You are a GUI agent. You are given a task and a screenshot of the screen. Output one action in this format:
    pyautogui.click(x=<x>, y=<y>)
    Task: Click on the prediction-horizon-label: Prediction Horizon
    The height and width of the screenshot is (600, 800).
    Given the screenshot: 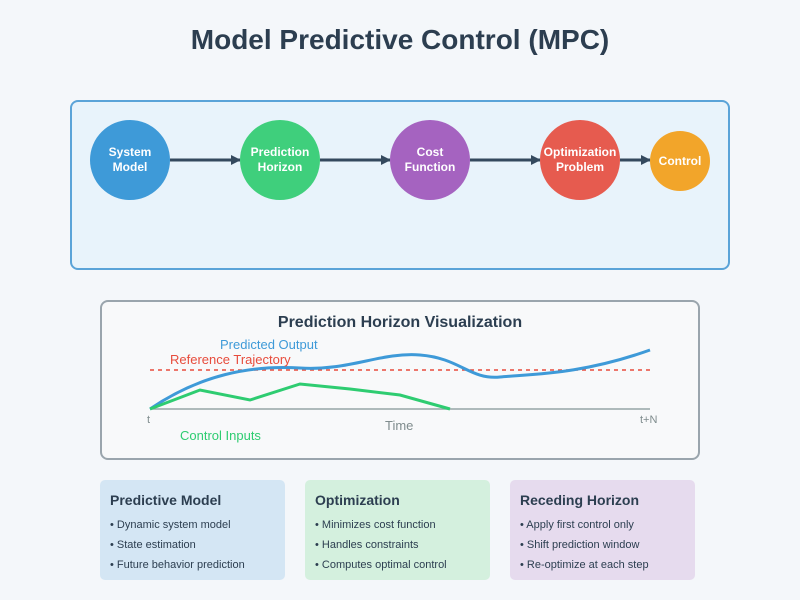 What is the action you would take?
    pyautogui.click(x=280, y=159)
    